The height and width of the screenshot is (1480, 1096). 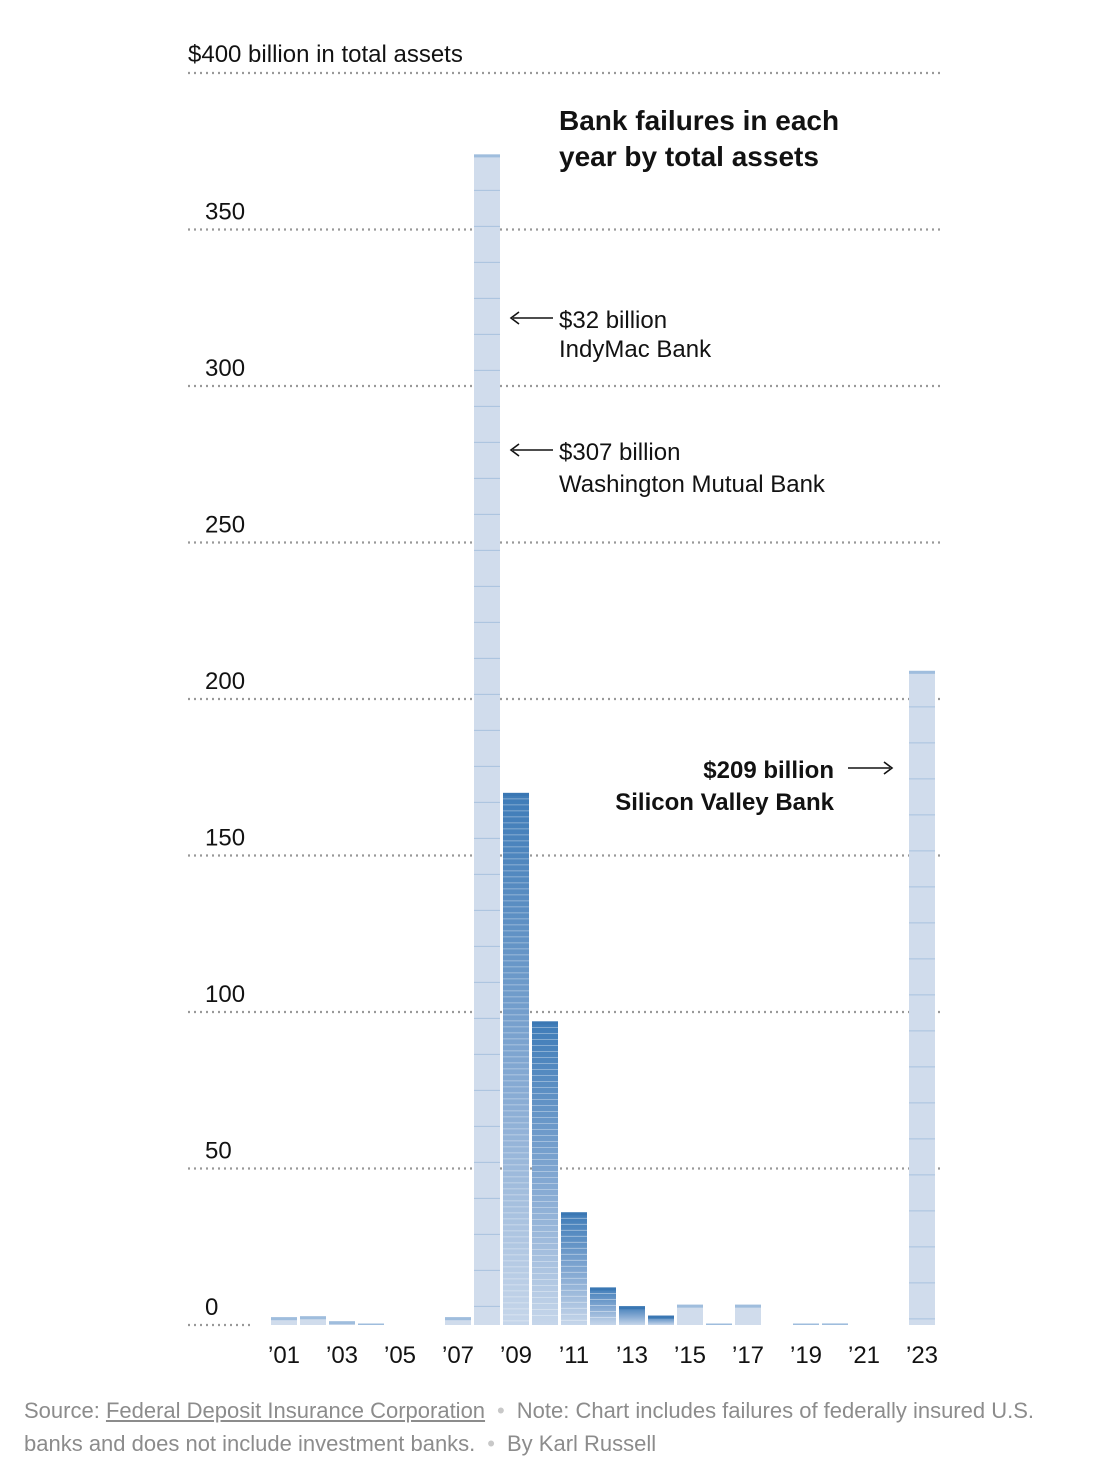 I want to click on bar-2009, so click(x=516, y=1058).